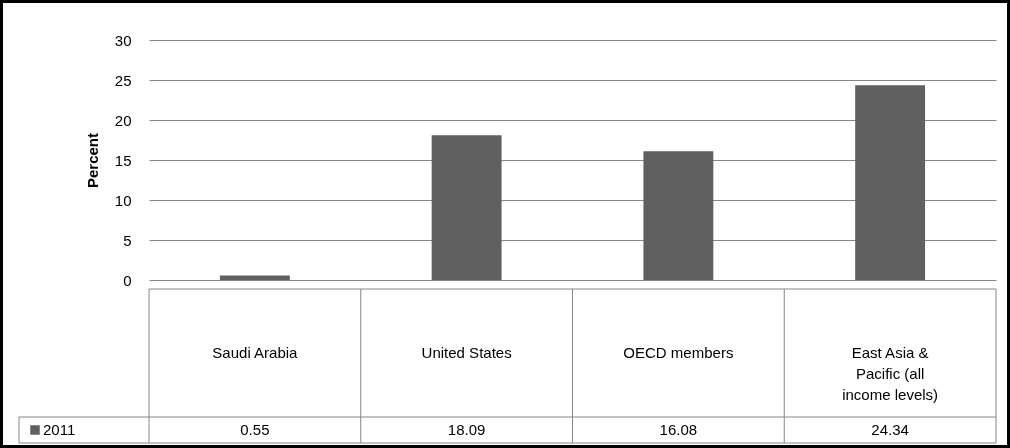 The width and height of the screenshot is (1010, 448). I want to click on y-tick-label: 10, so click(123, 200).